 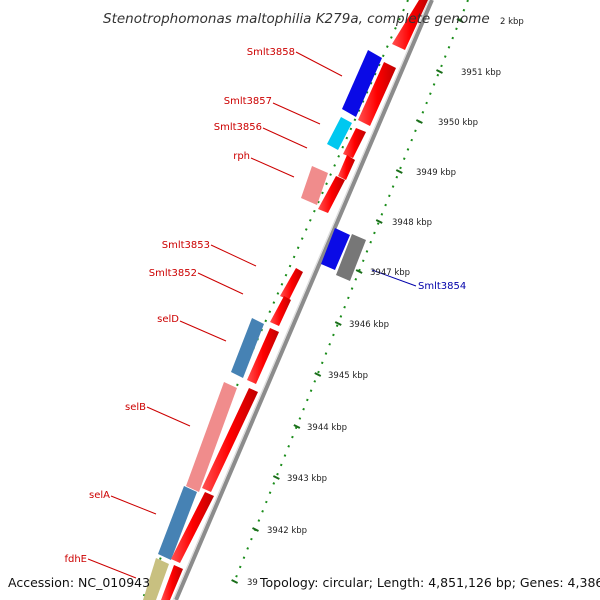 What do you see at coordinates (412, 223) in the screenshot?
I see `scale-label: 3948 kbp` at bounding box center [412, 223].